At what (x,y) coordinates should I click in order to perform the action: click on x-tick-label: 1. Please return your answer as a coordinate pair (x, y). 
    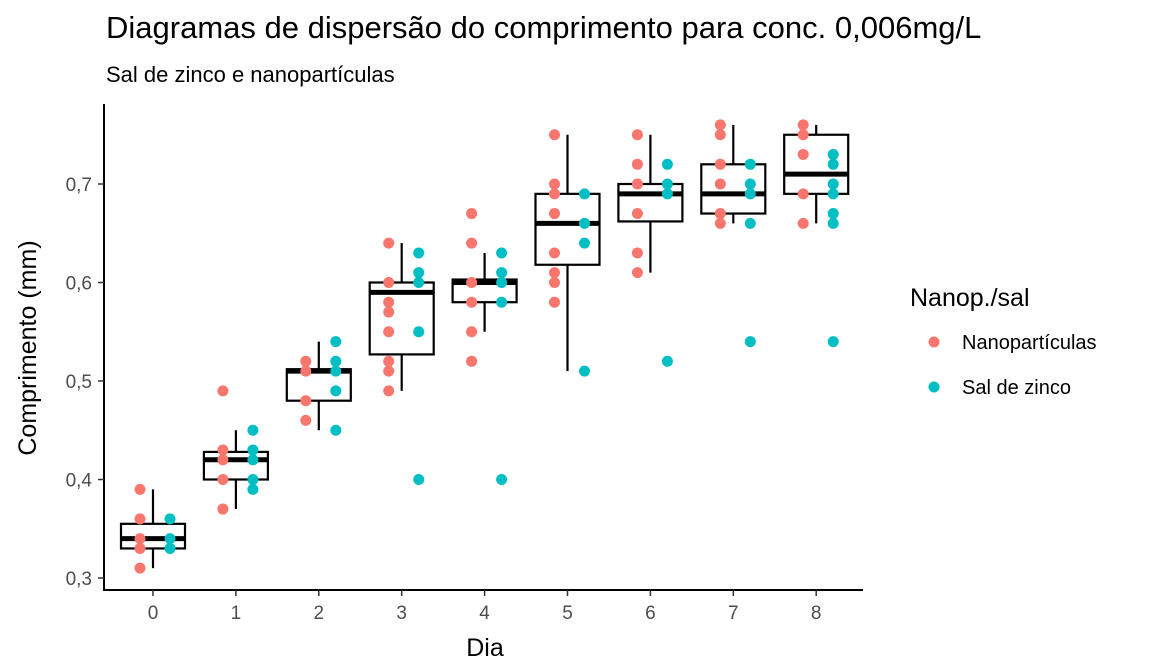
    Looking at the image, I should click on (236, 613).